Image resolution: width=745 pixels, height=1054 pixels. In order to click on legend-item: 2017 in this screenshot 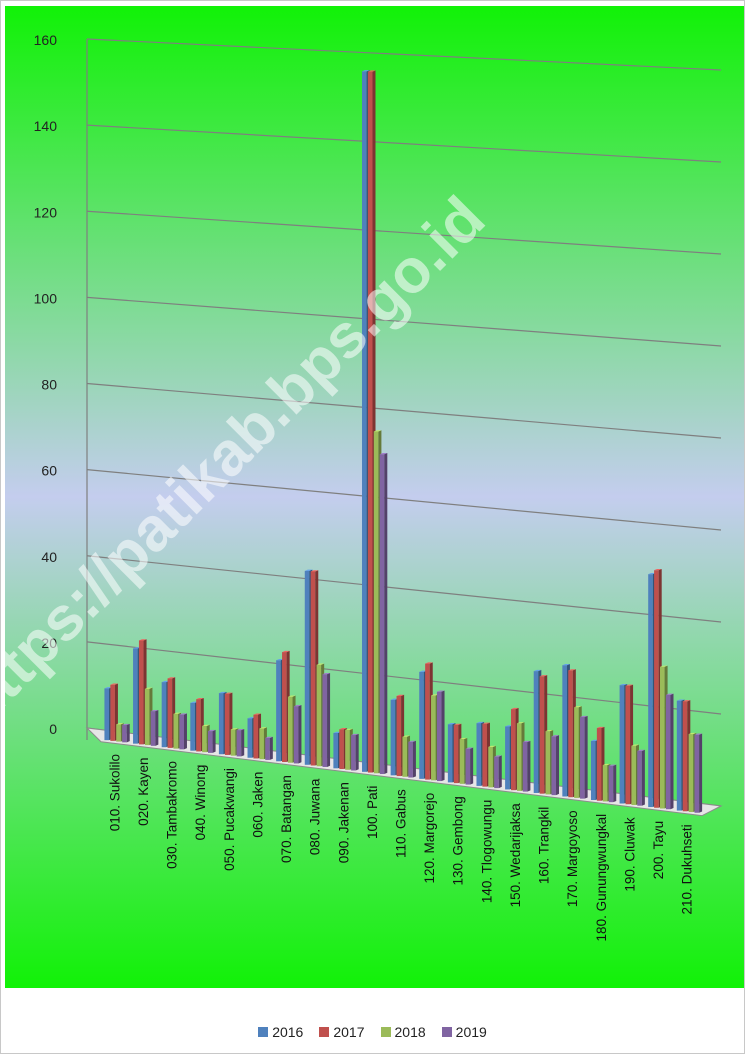, I will do `click(341, 1032)`.